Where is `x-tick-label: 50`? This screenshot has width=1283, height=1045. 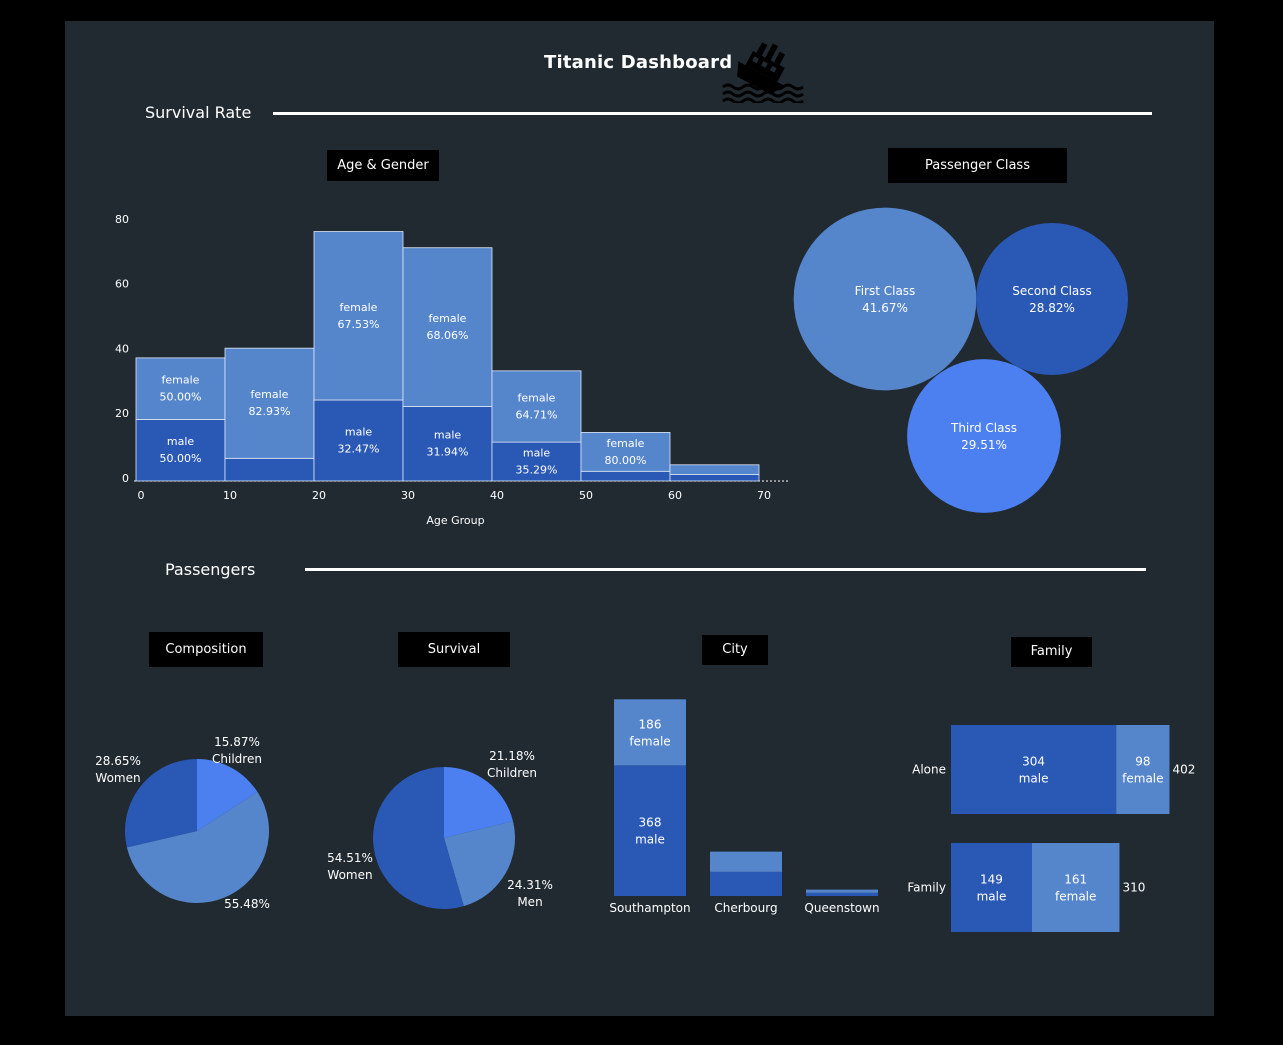 x-tick-label: 50 is located at coordinates (586, 495).